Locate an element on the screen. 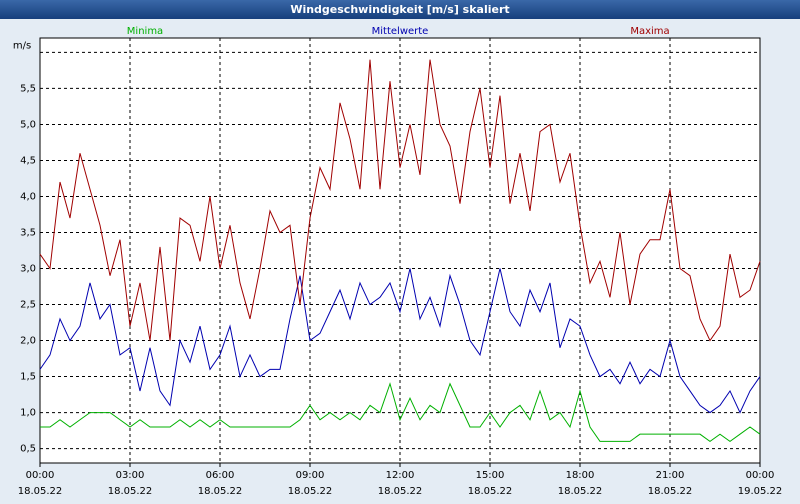  legend-entry: Minima is located at coordinates (145, 31).